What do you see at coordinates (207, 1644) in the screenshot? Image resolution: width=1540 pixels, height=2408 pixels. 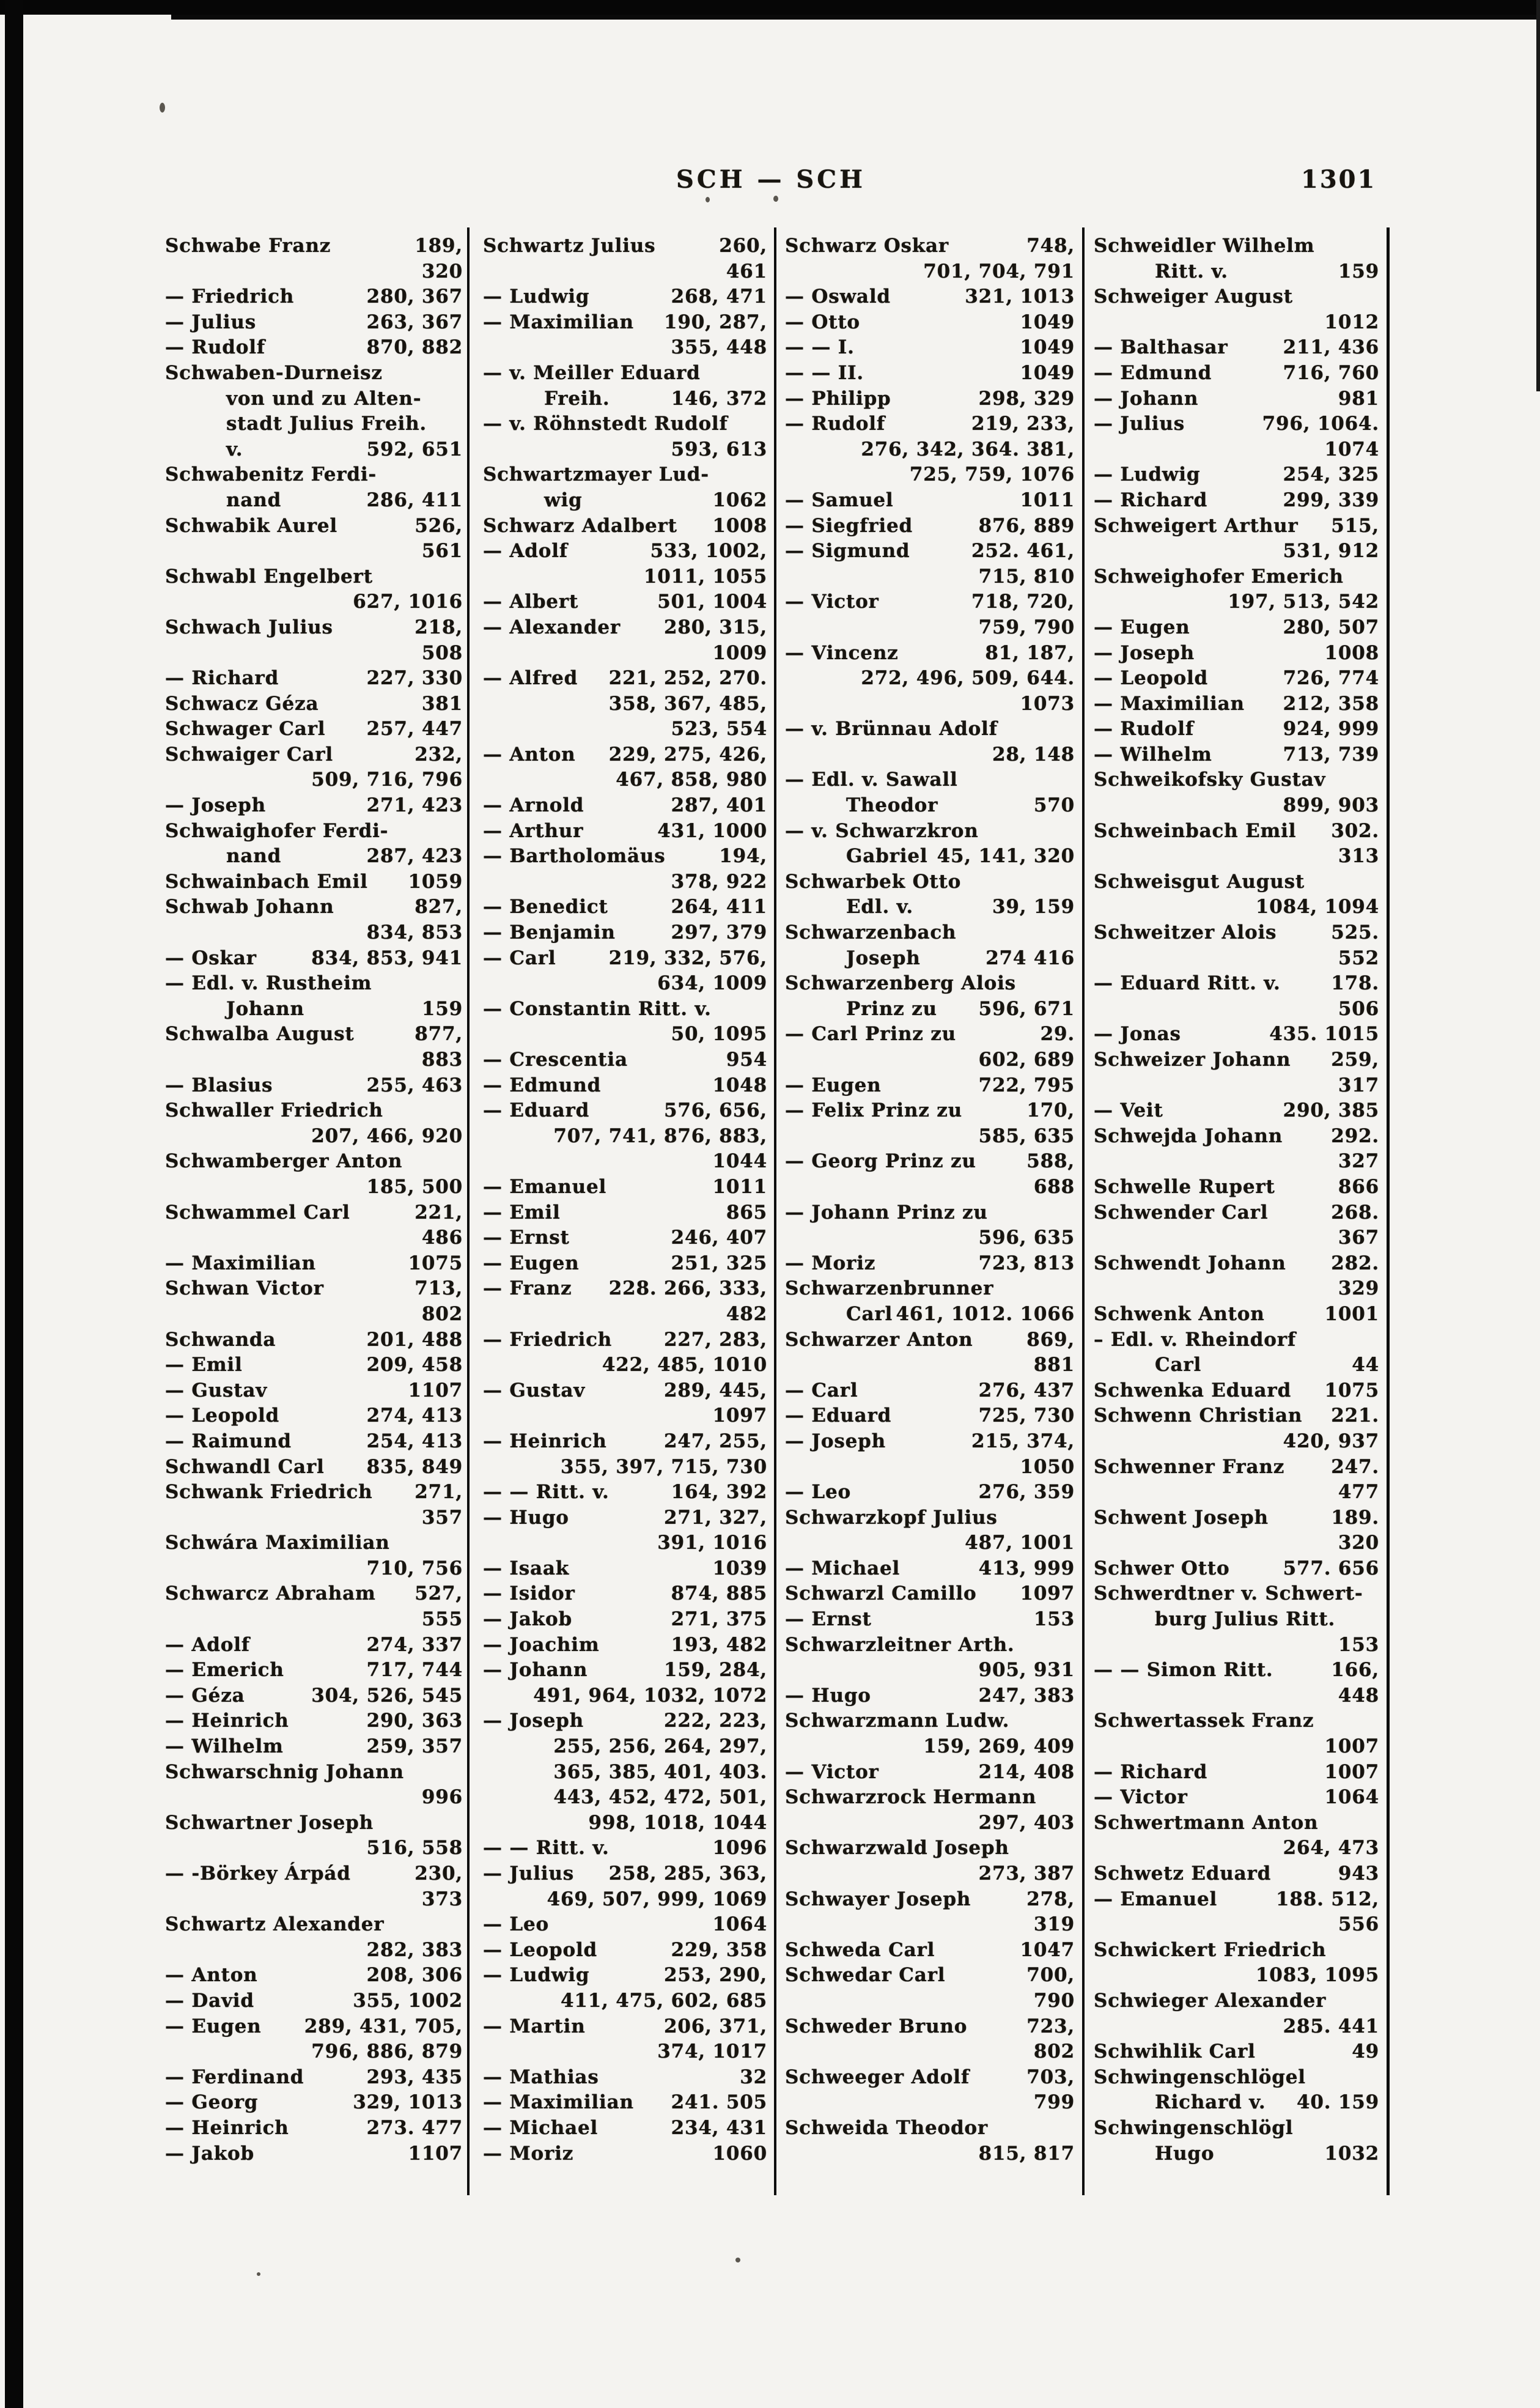 I see `entry-name-text: — Adolf` at bounding box center [207, 1644].